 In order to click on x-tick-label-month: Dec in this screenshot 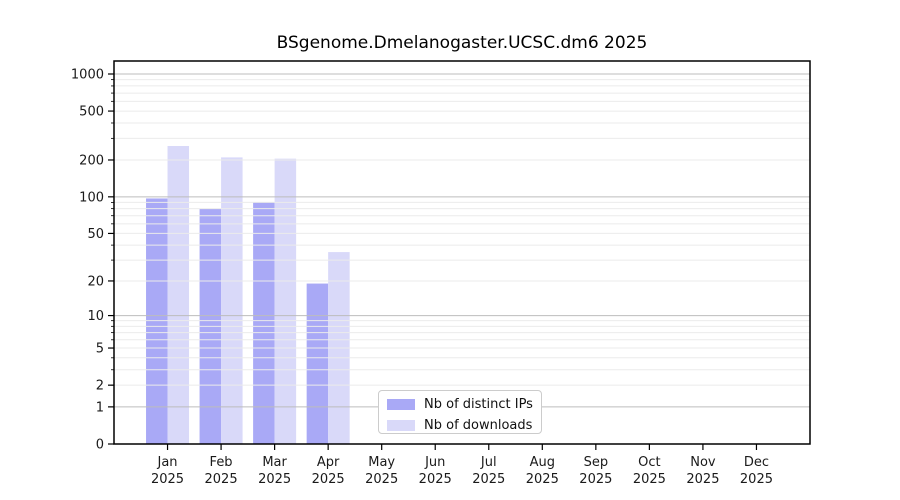, I will do `click(756, 462)`.